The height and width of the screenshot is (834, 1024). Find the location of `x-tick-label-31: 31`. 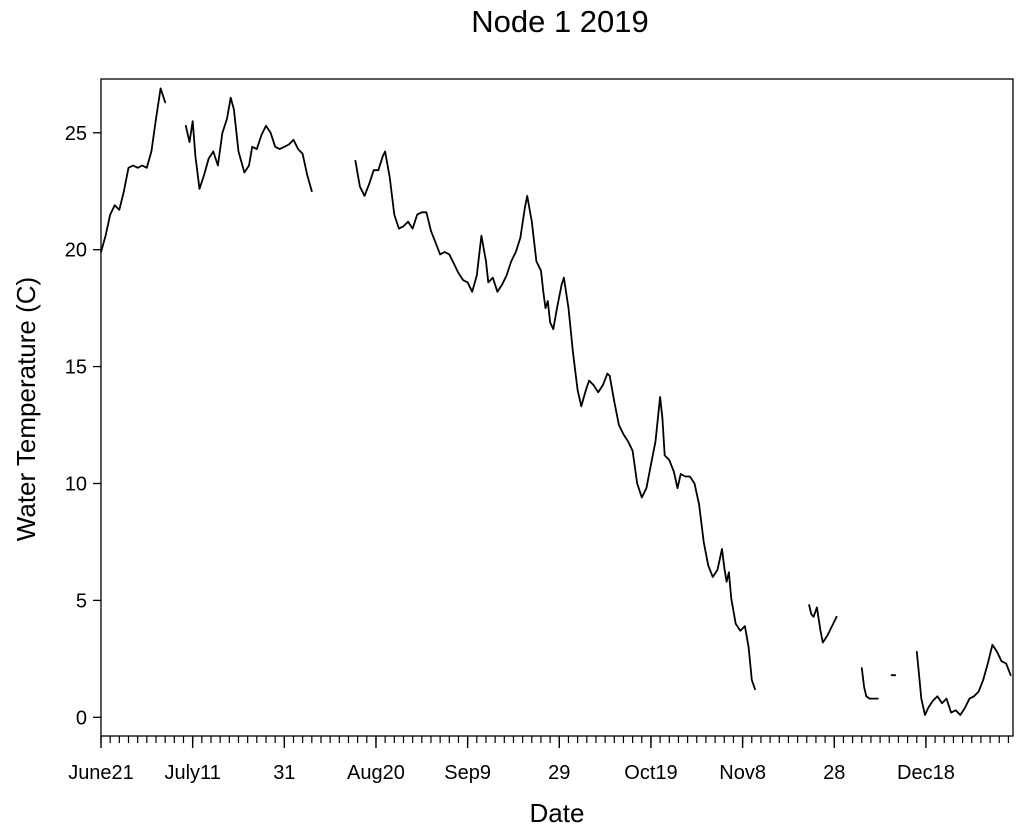

x-tick-label-31: 31 is located at coordinates (284, 773).